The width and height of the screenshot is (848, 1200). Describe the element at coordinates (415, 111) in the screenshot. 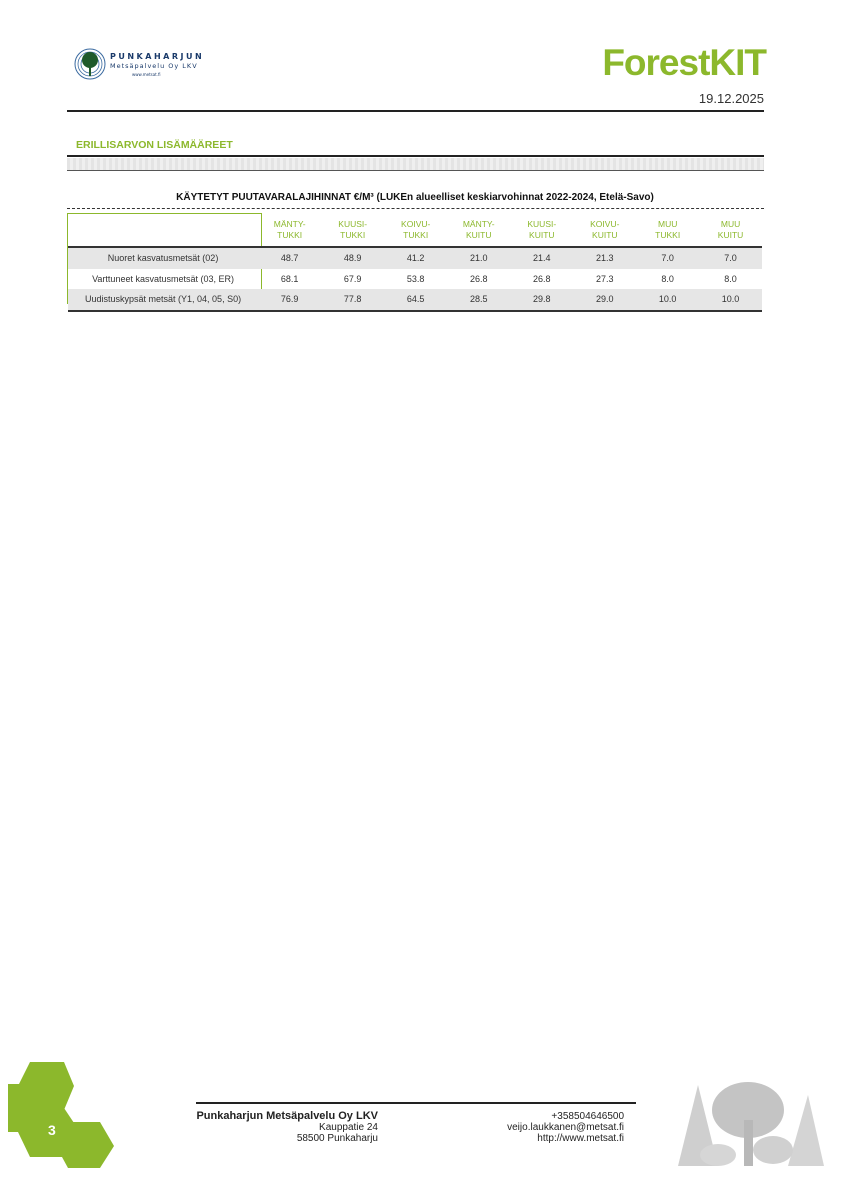

I see `header-divider` at that location.